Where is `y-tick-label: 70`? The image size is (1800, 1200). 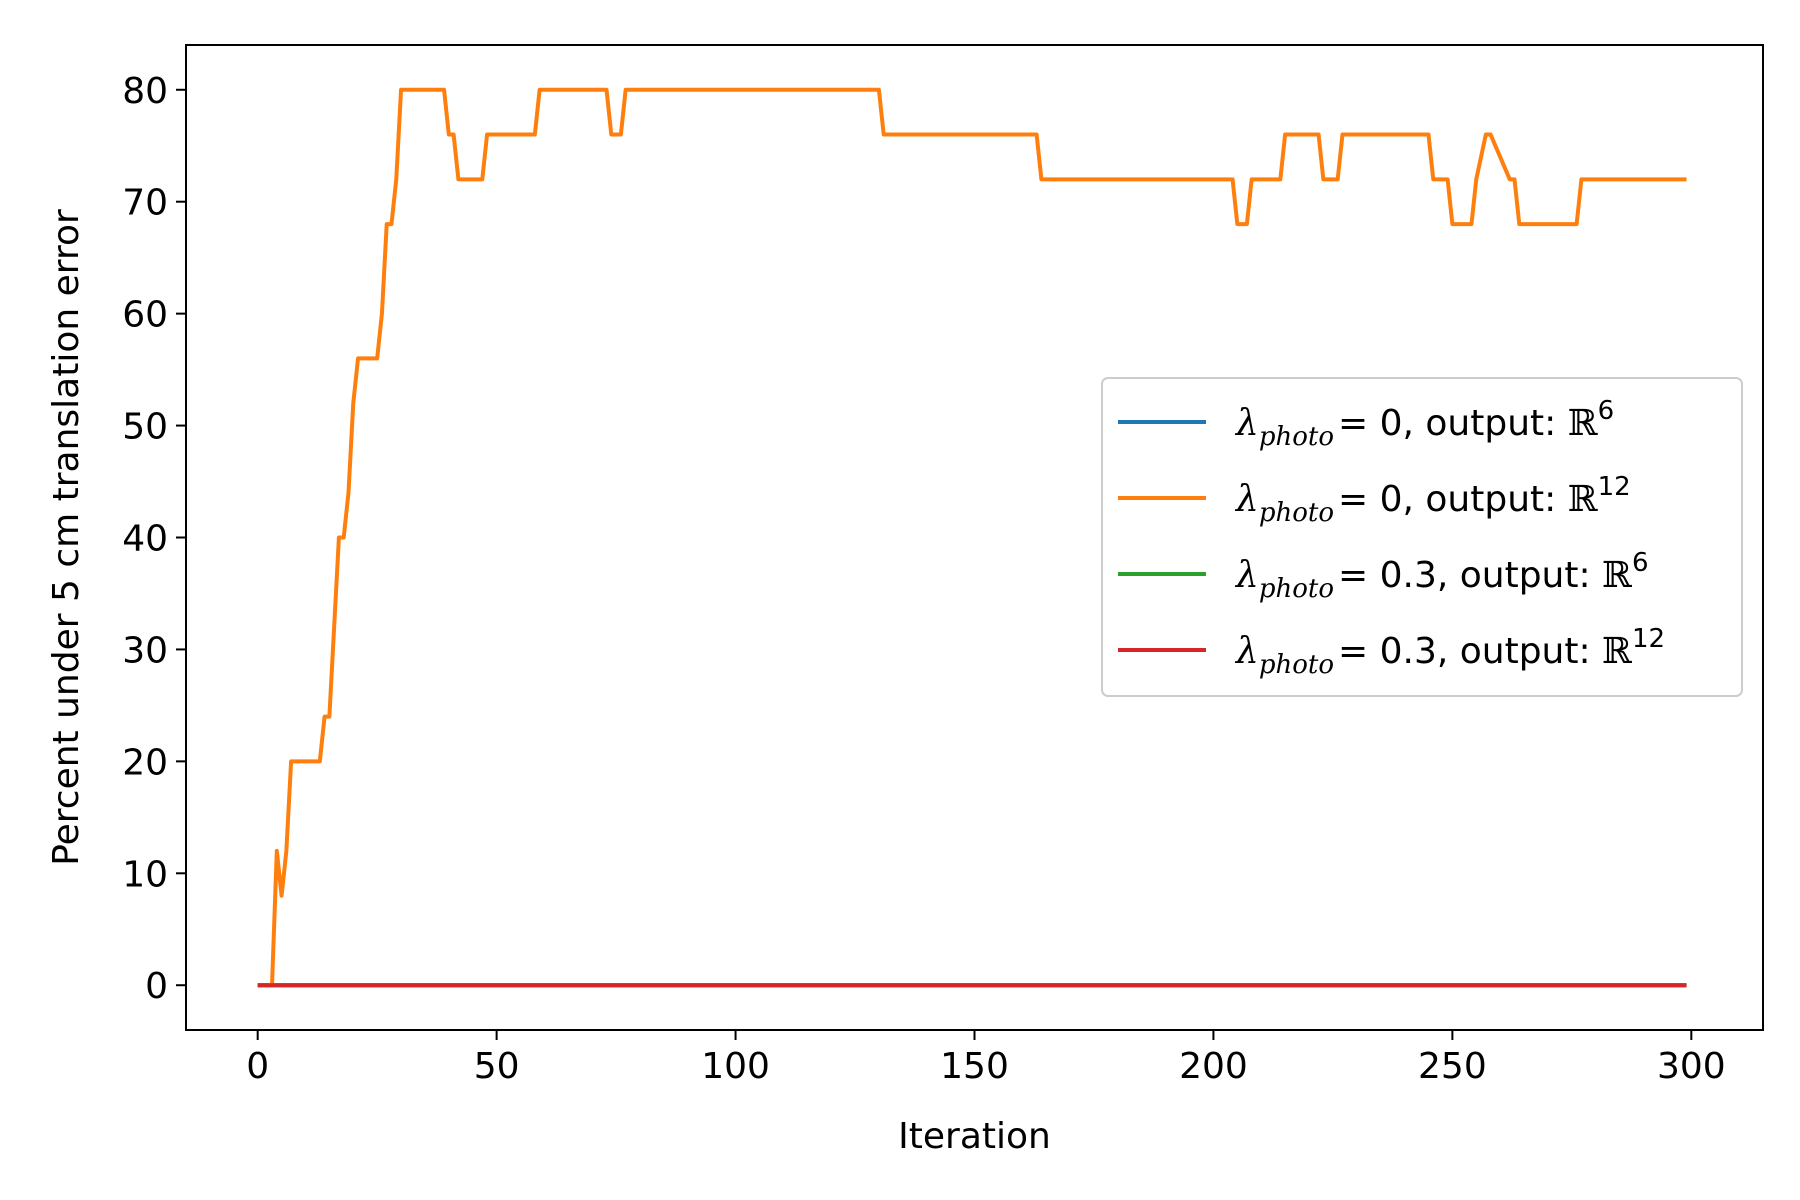 y-tick-label: 70 is located at coordinates (145, 203).